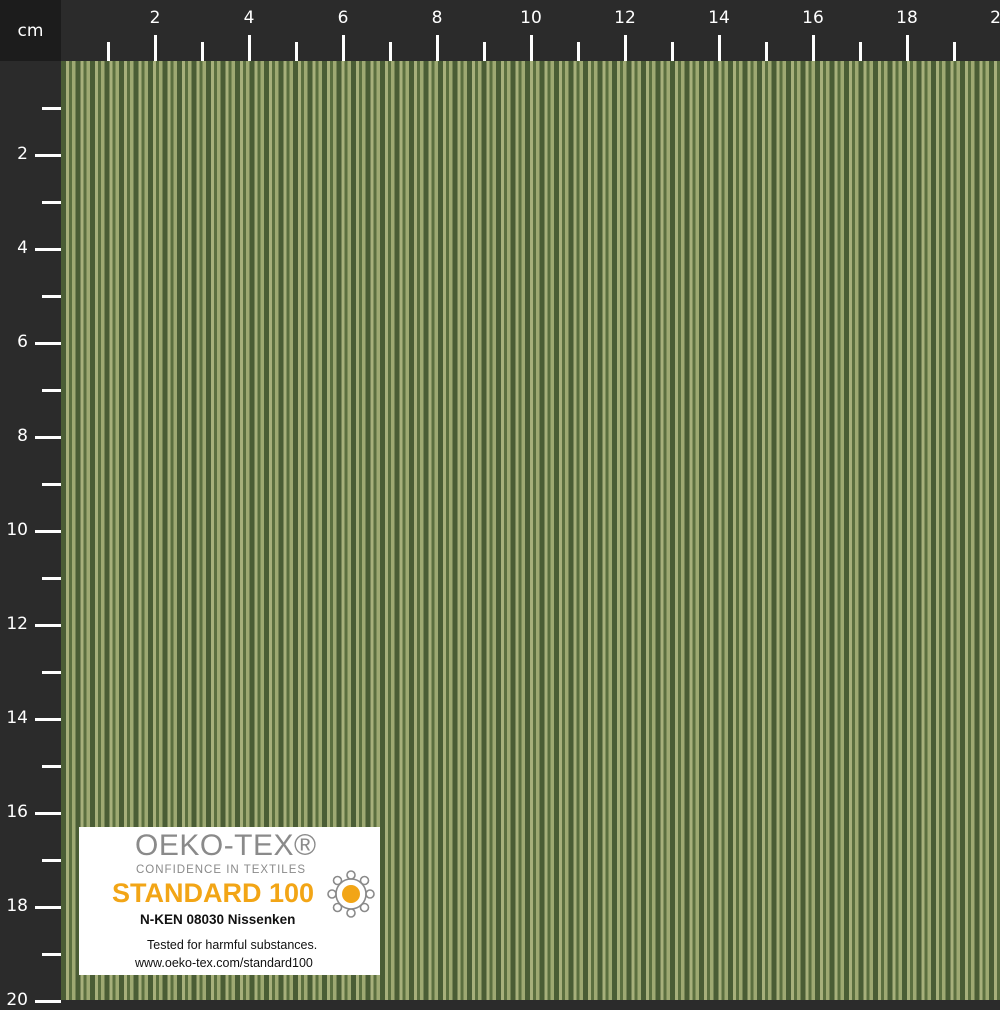 The width and height of the screenshot is (1000, 1010). Describe the element at coordinates (217, 919) in the screenshot. I see `label-certificate: N-KEN 08030 Nissenken` at that location.